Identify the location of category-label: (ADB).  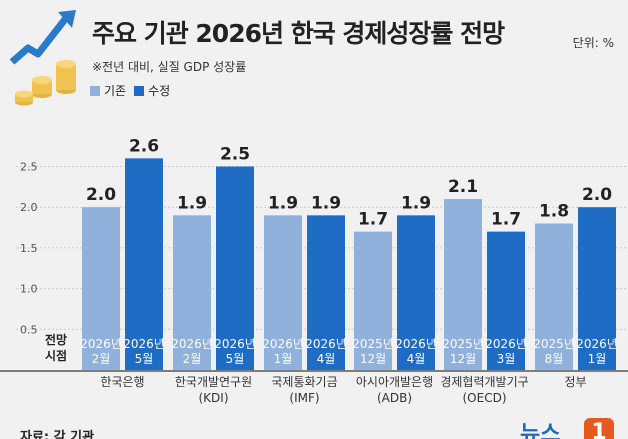
(394, 398).